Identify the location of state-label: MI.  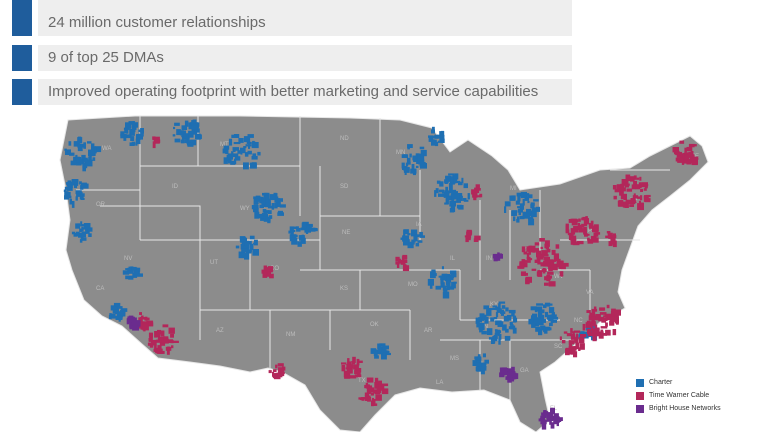
(513, 189).